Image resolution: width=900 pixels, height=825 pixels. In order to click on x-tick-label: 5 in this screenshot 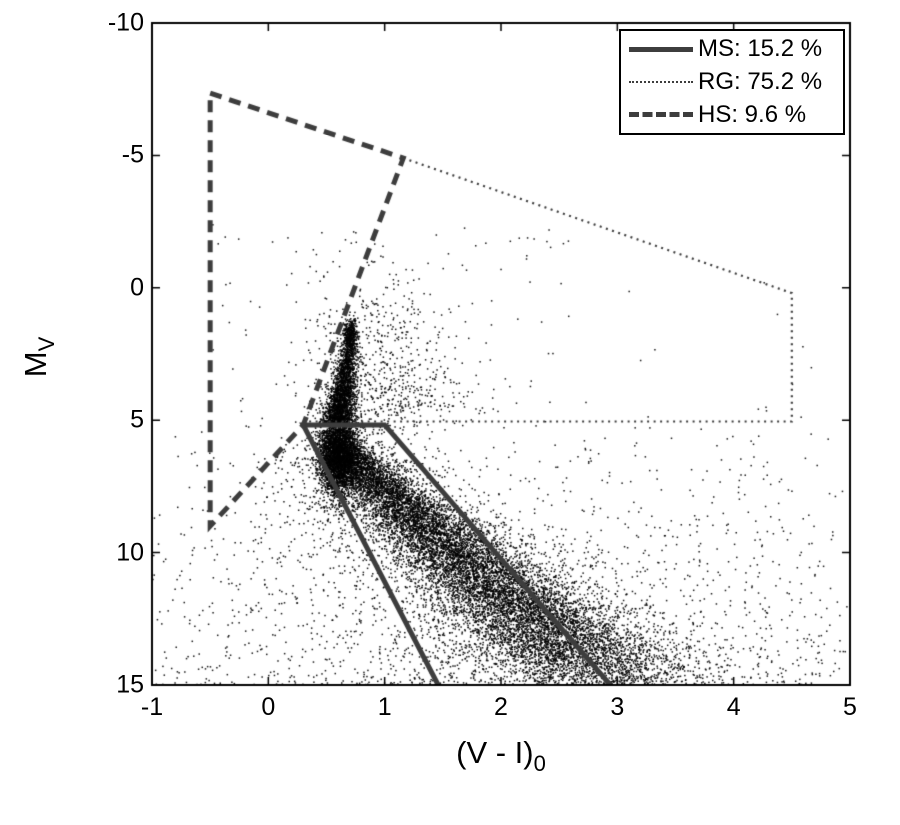, I will do `click(850, 707)`.